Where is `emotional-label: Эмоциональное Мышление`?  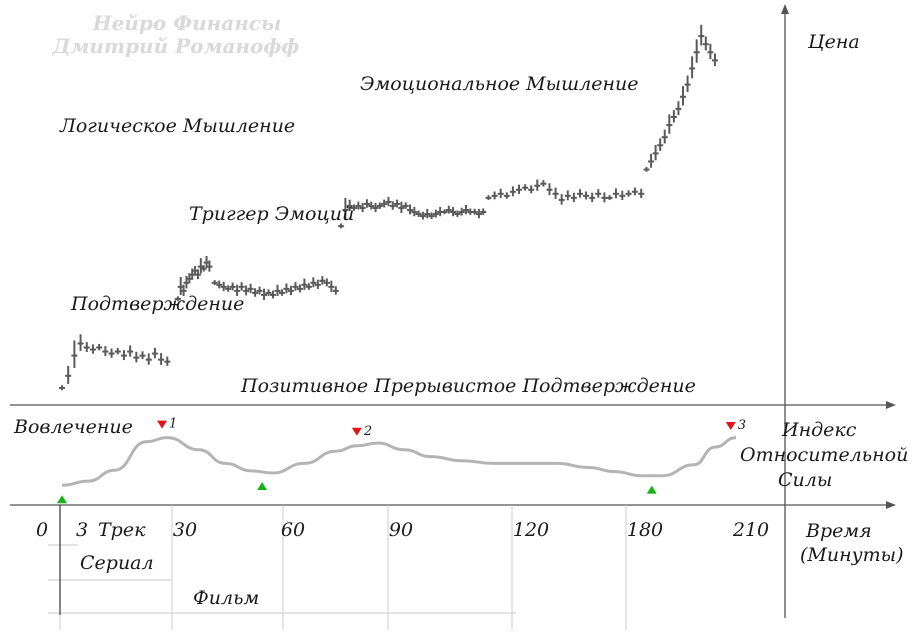
emotional-label: Эмоциональное Мышление is located at coordinates (499, 84).